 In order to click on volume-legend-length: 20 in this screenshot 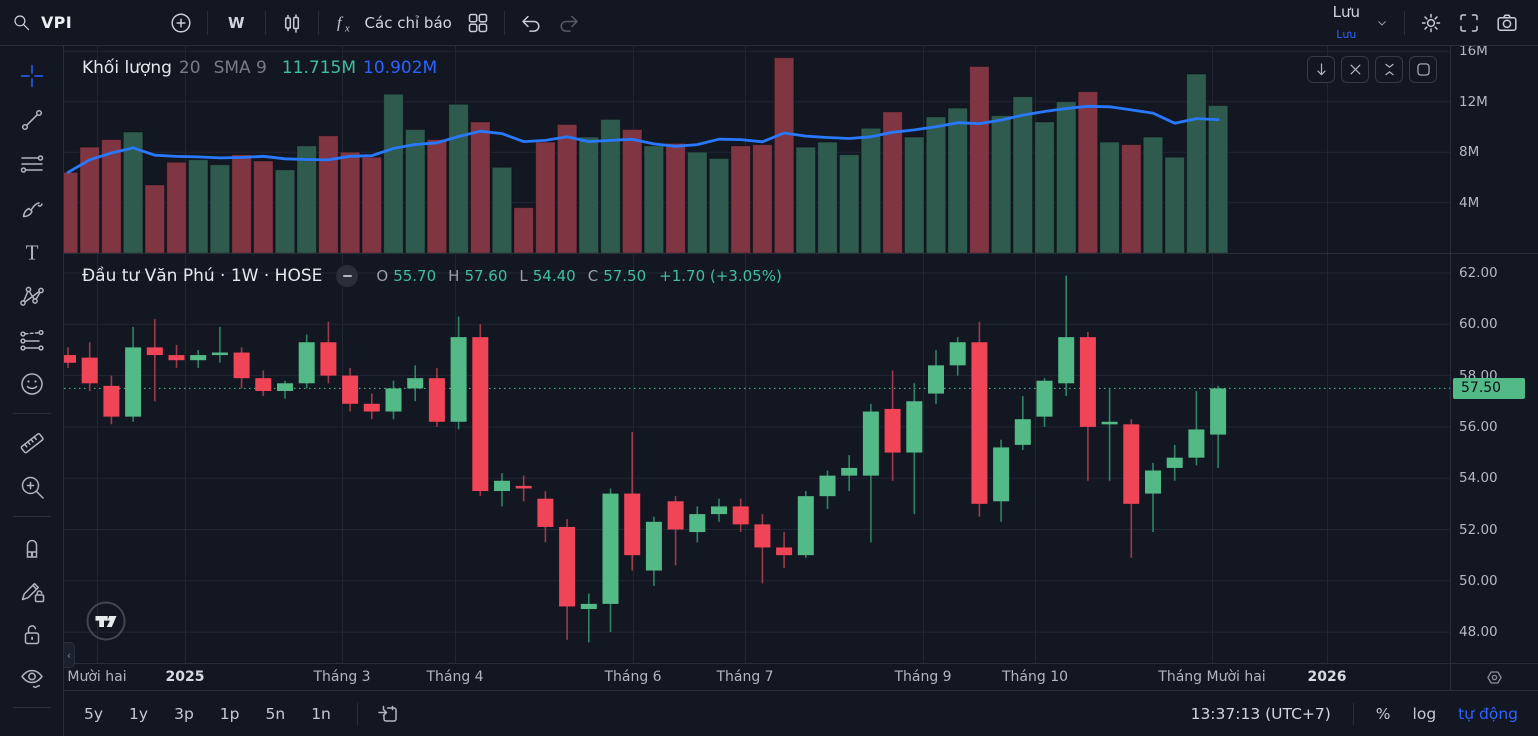, I will do `click(189, 68)`.